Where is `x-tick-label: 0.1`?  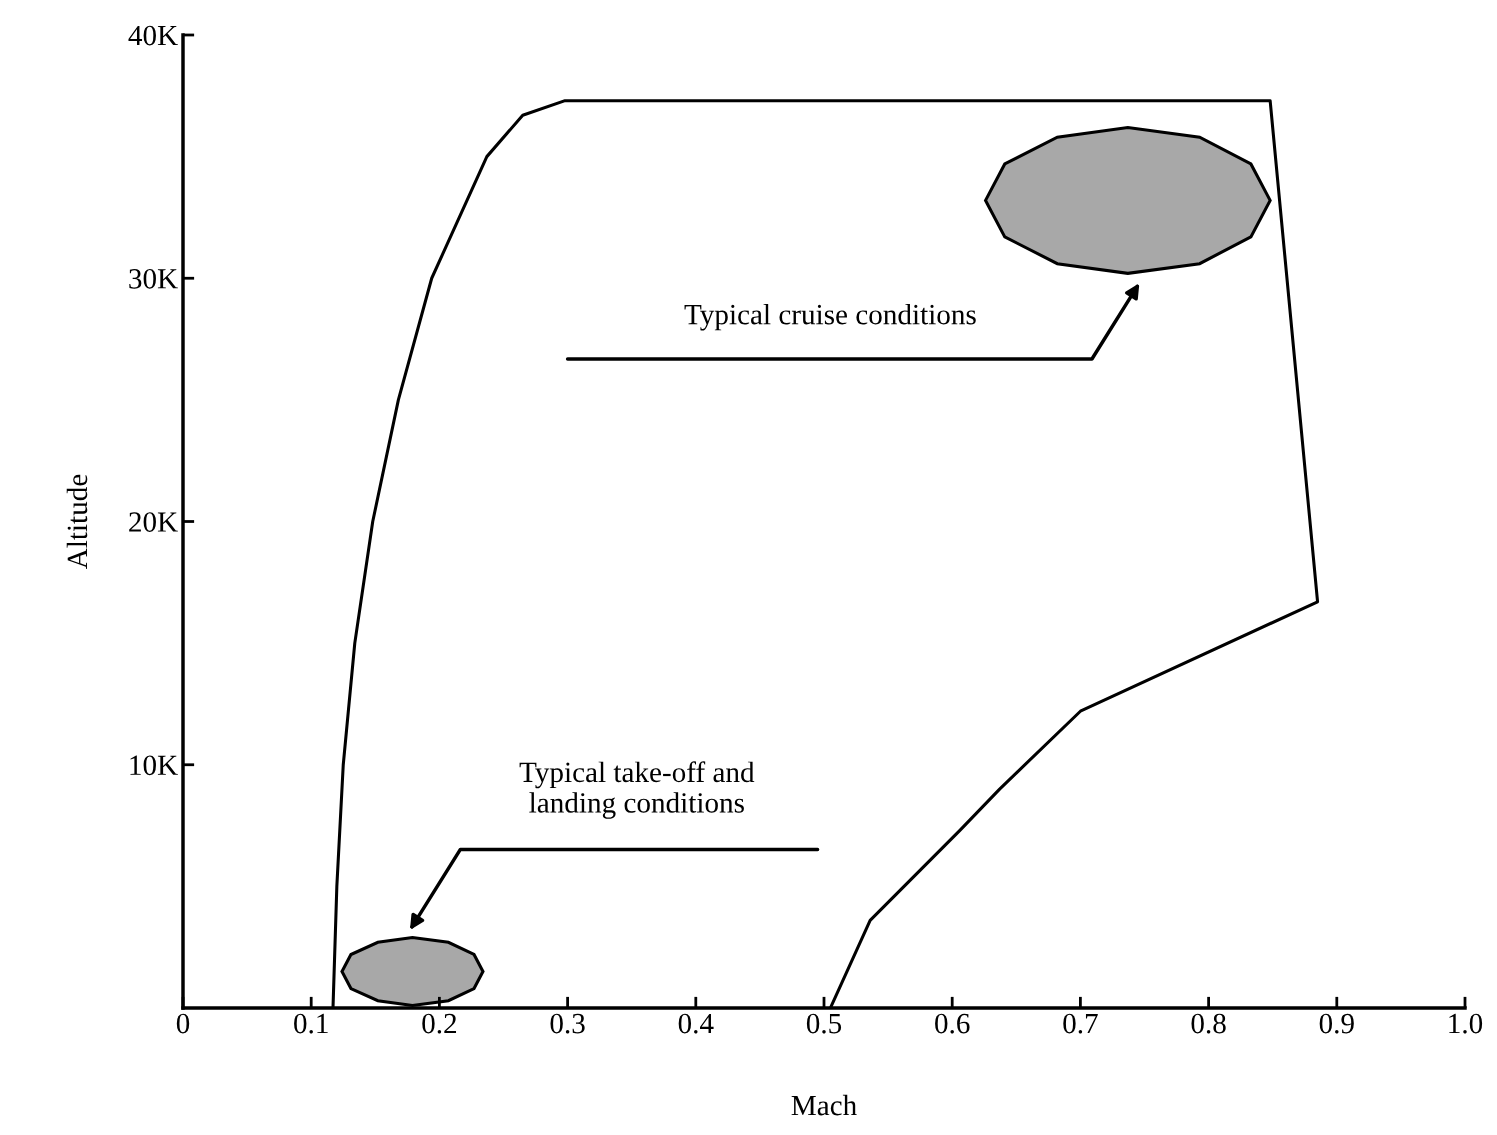
x-tick-label: 0.1 is located at coordinates (311, 1023).